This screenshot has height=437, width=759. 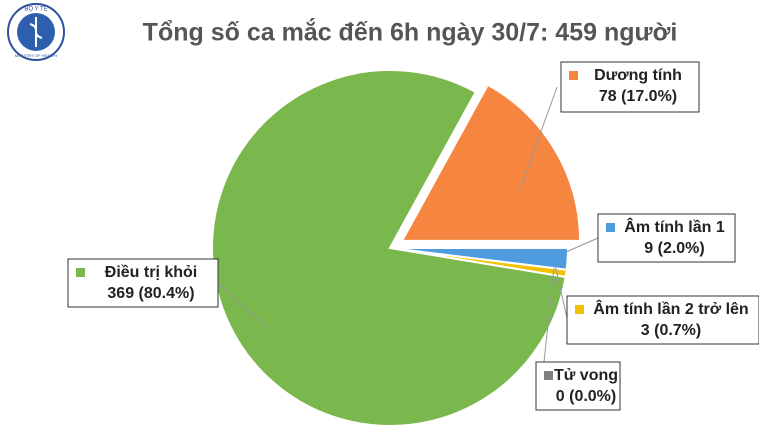 I want to click on logo-symbol, so click(x=36, y=32).